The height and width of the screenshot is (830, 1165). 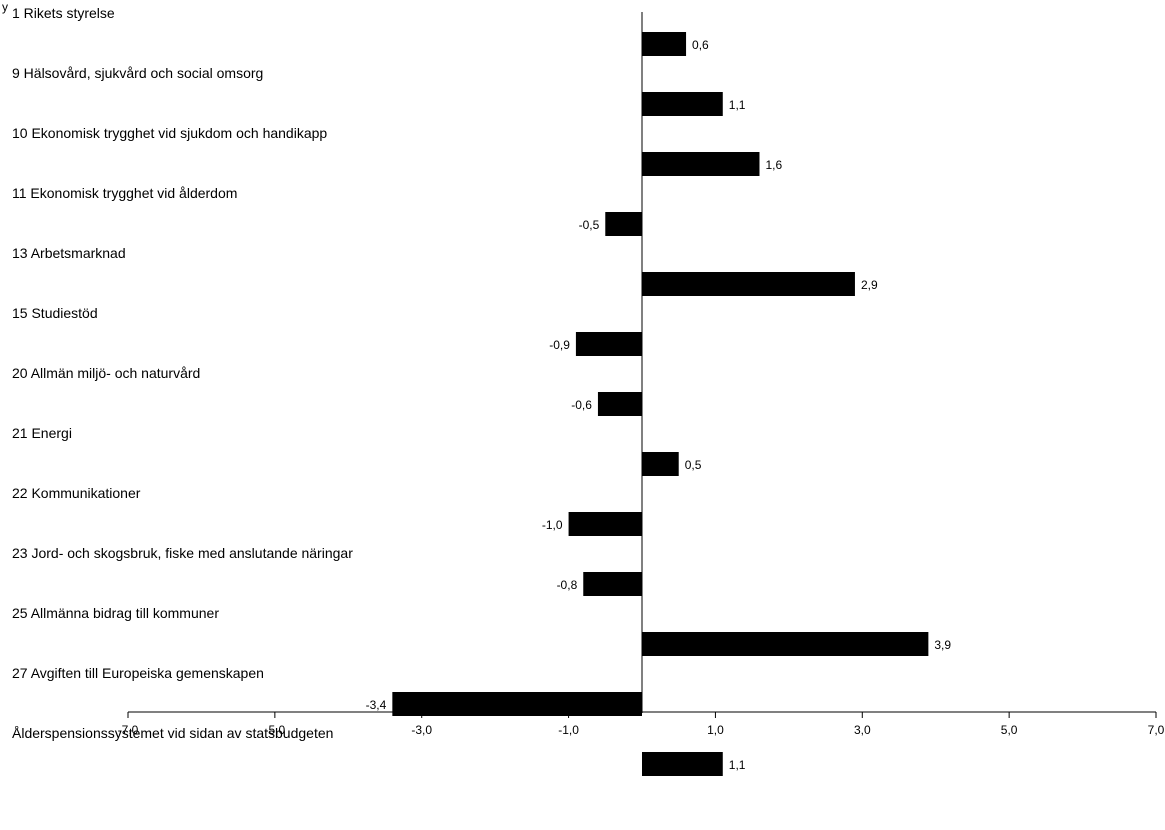 What do you see at coordinates (63, 13) in the screenshot?
I see `category-label: 1 Rikets styrelse` at bounding box center [63, 13].